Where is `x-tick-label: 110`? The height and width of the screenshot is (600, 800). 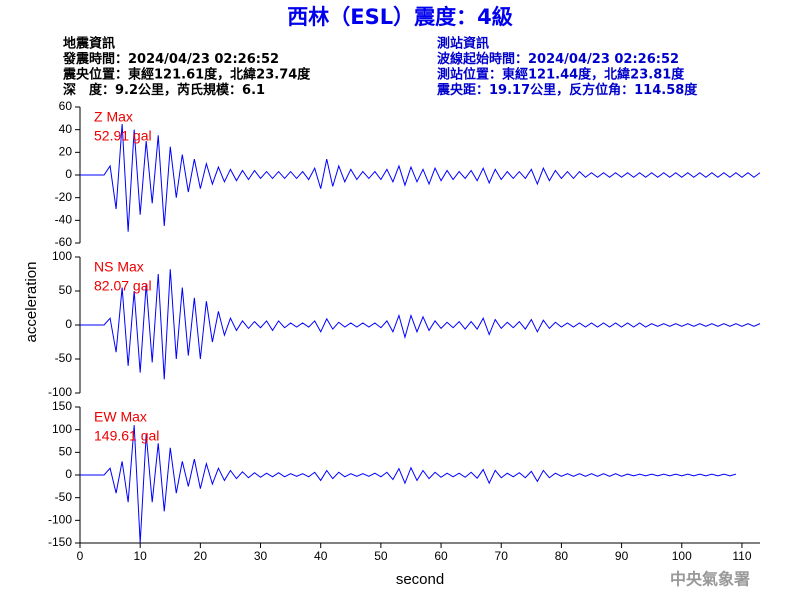
x-tick-label: 110 is located at coordinates (741, 556).